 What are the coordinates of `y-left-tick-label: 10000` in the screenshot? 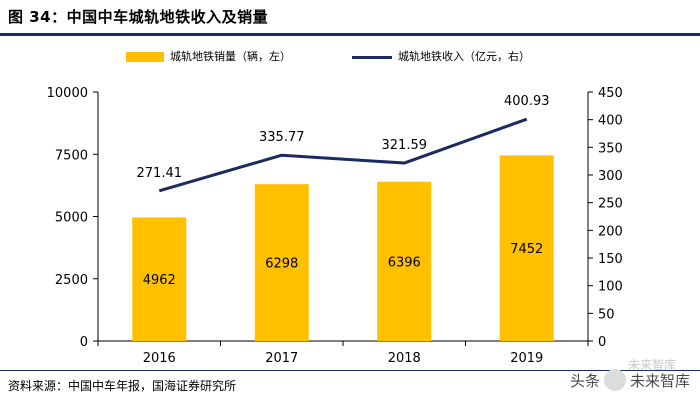 It's located at (67, 93).